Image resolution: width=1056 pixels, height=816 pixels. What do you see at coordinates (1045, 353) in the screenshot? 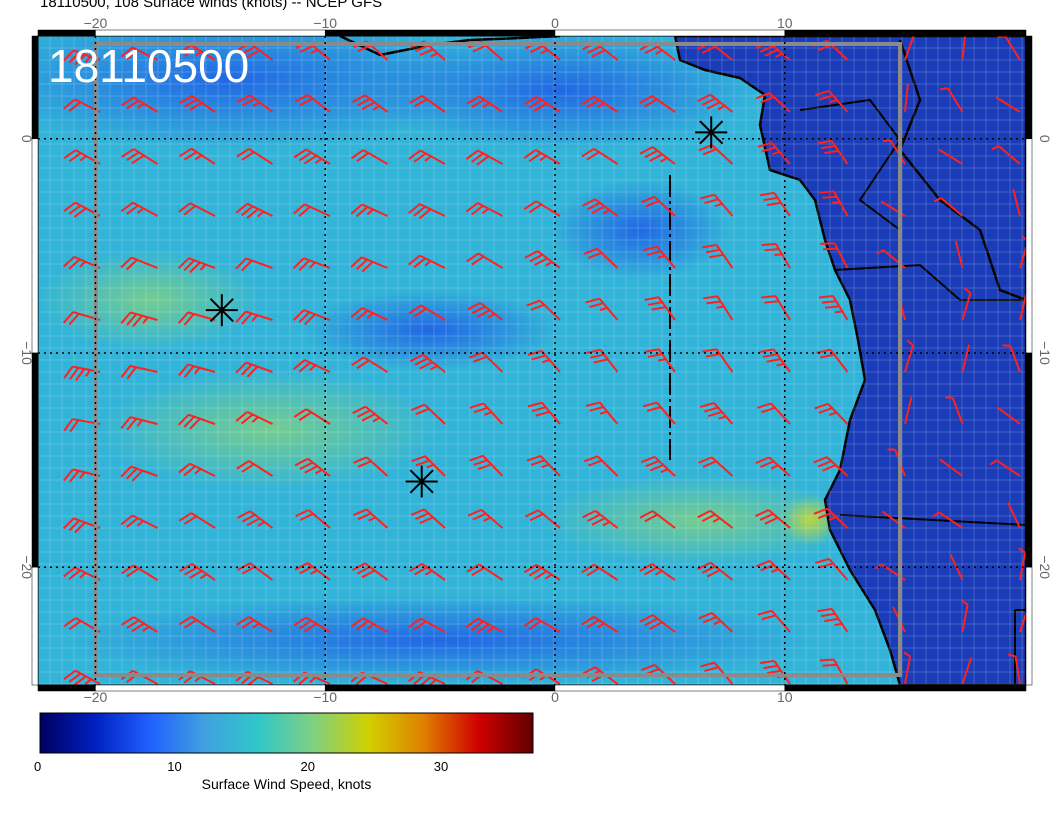
I see `lat-tick-label-right: −10` at bounding box center [1045, 353].